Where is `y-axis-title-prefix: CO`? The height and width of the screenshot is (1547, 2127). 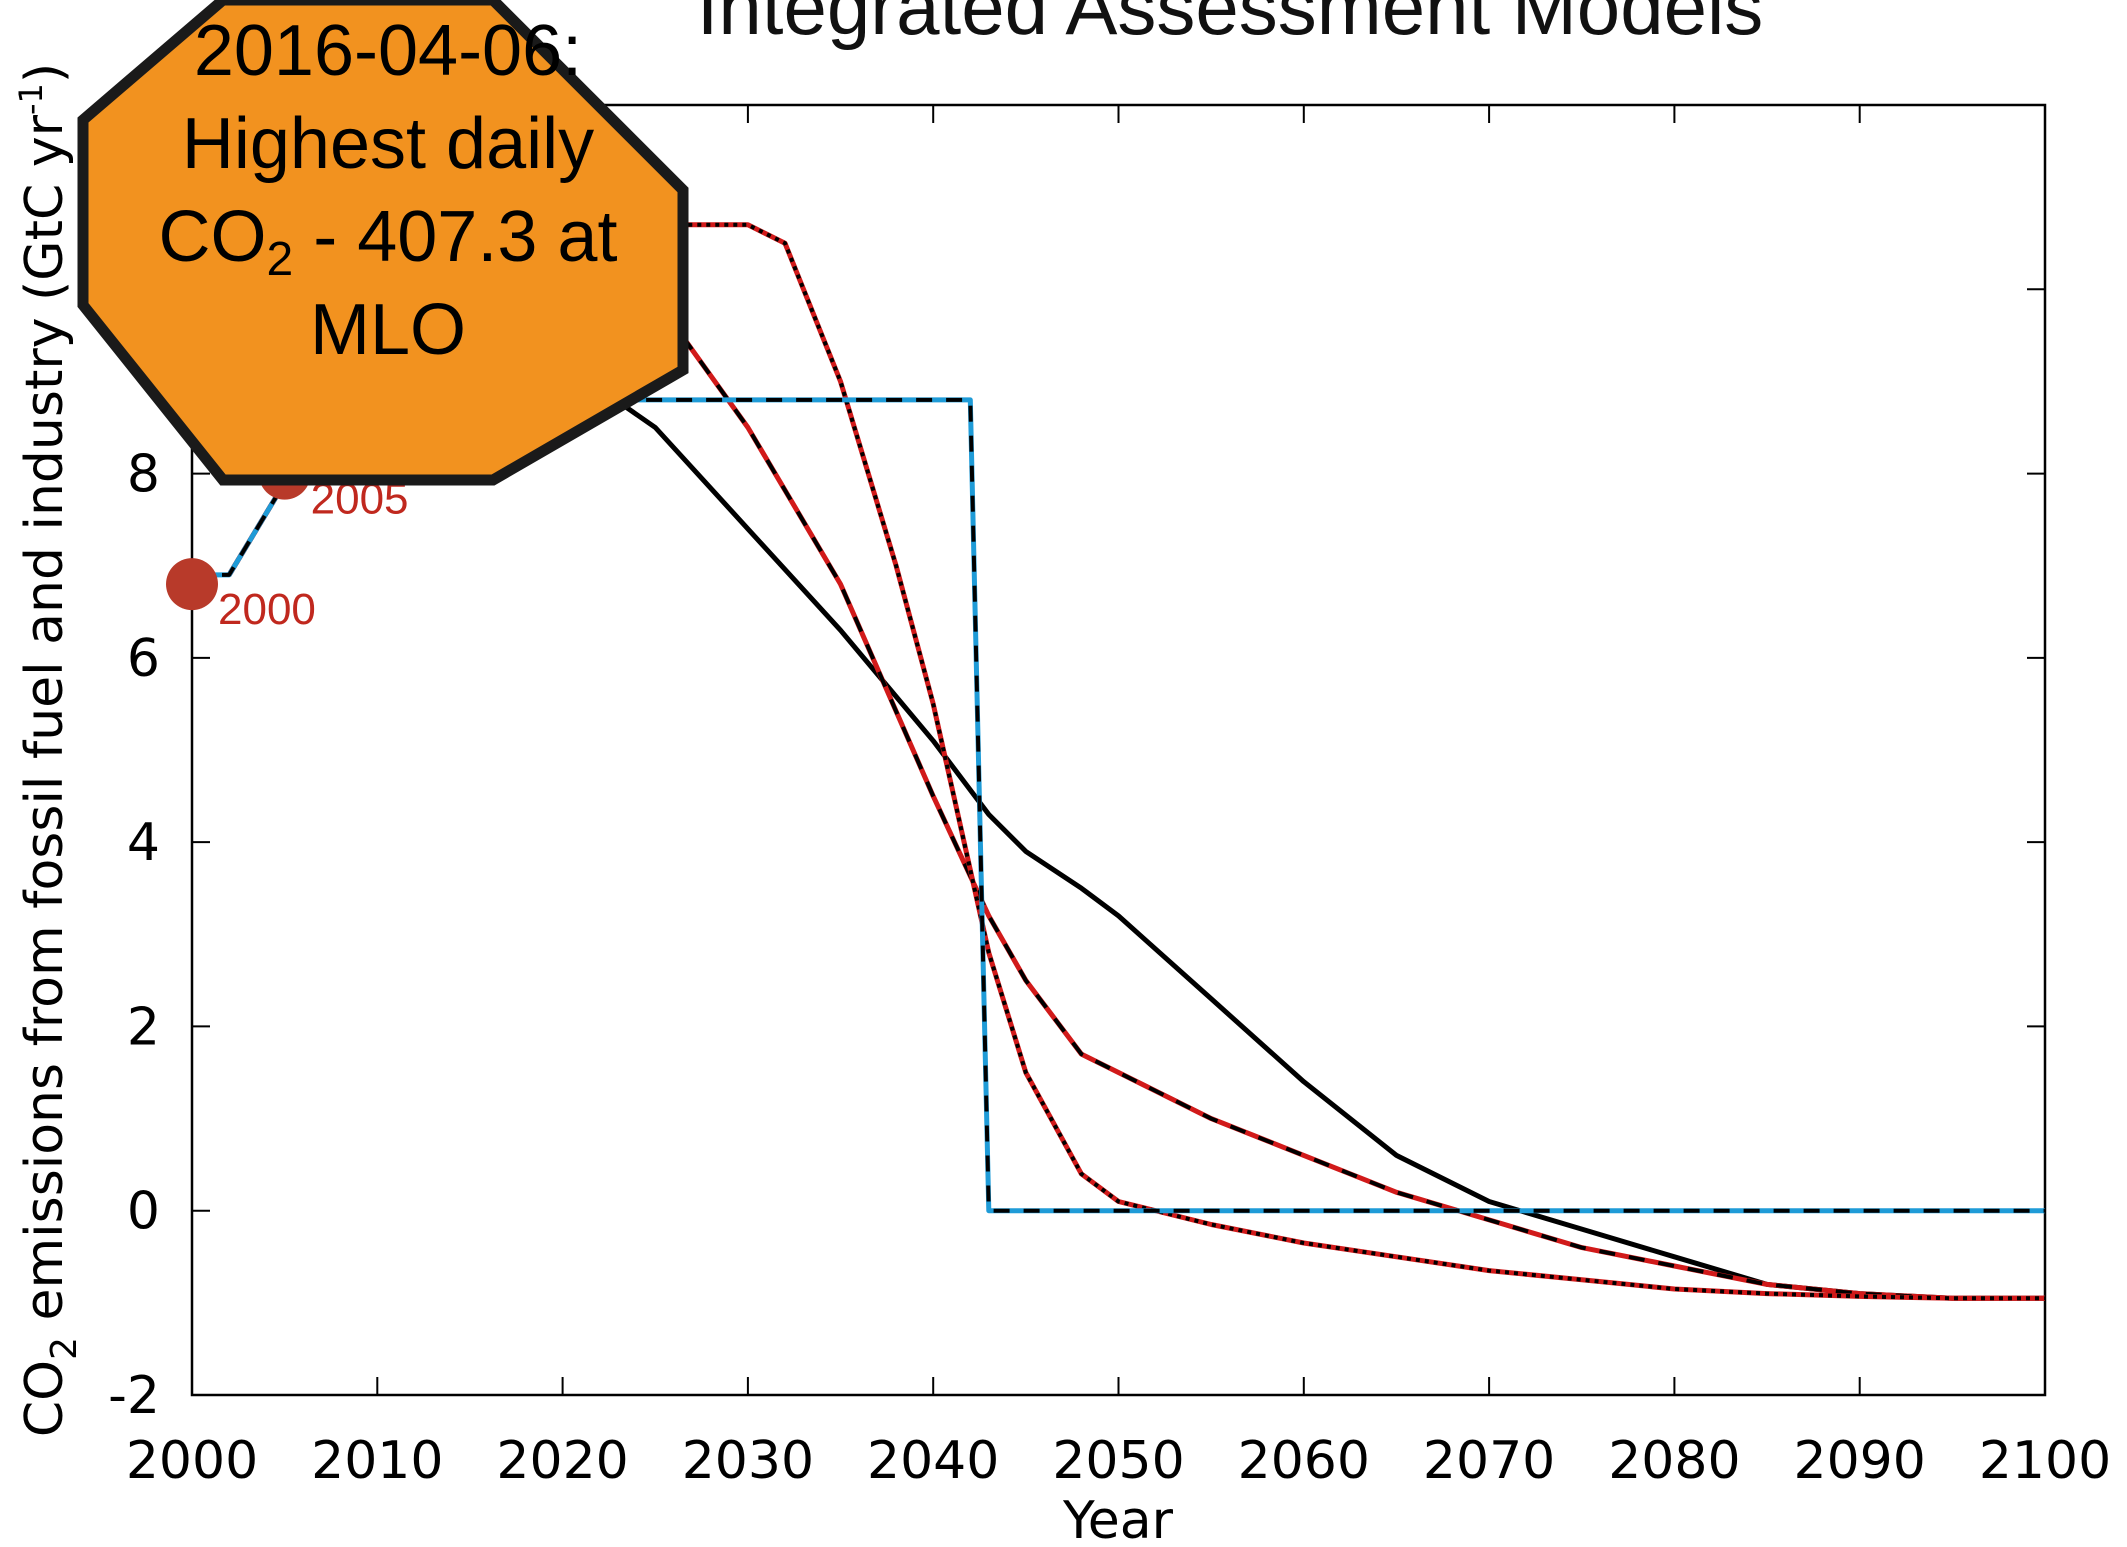 y-axis-title-prefix: CO is located at coordinates (45, 1398).